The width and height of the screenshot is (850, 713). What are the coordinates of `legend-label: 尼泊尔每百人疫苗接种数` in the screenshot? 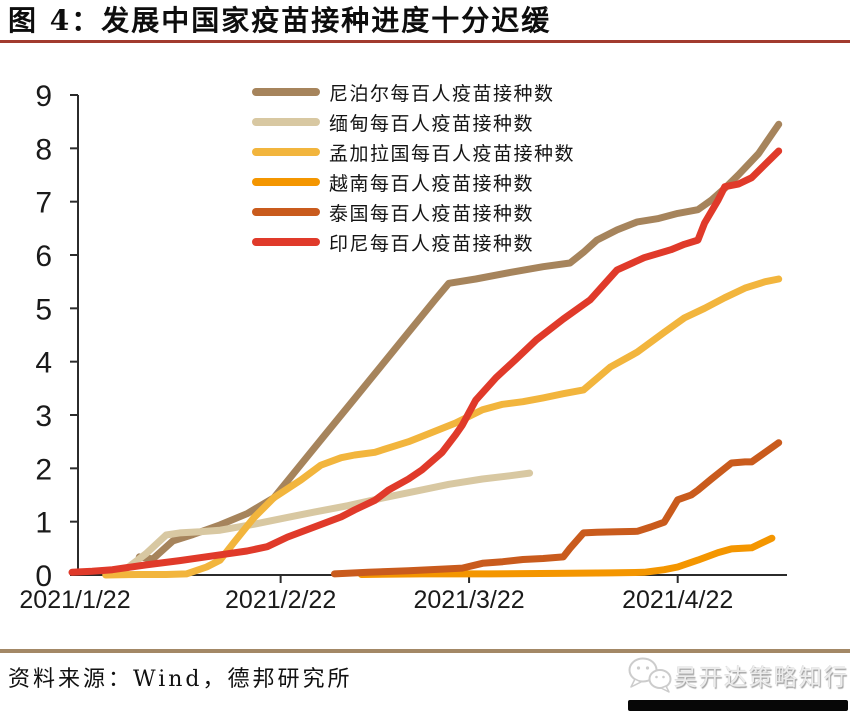 It's located at (442, 93).